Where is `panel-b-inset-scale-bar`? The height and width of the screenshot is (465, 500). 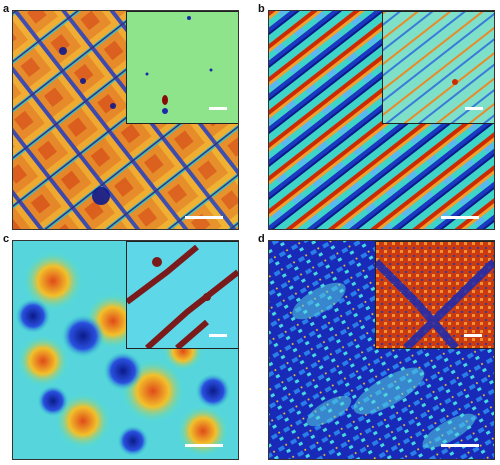
panel-b-inset-scale-bar is located at coordinates (474, 108).